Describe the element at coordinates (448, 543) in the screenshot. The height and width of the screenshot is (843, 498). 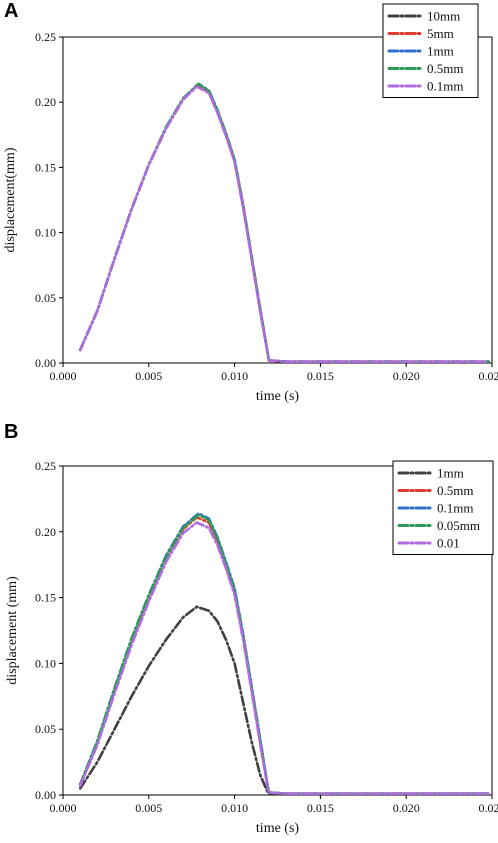
I see `legend-label: 0.01` at that location.